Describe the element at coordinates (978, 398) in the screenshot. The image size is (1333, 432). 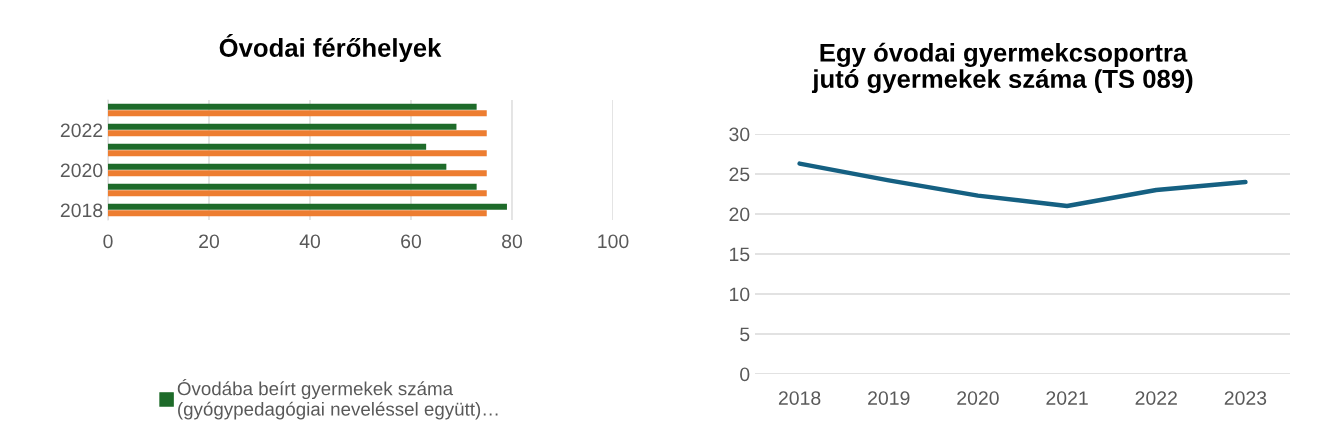
I see `x-tick-label: 2020` at that location.